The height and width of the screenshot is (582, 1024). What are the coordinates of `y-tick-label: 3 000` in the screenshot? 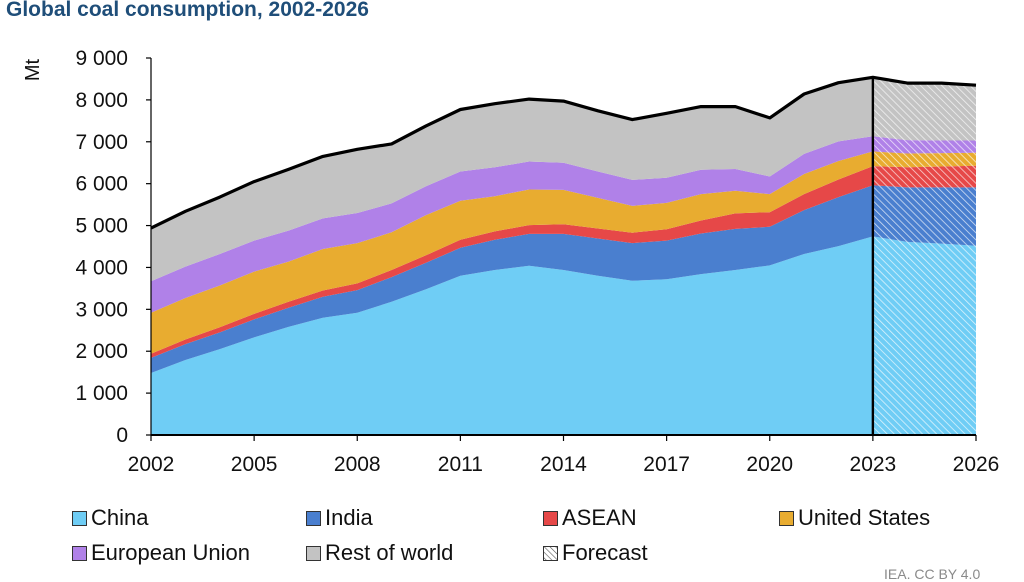 It's located at (101, 309).